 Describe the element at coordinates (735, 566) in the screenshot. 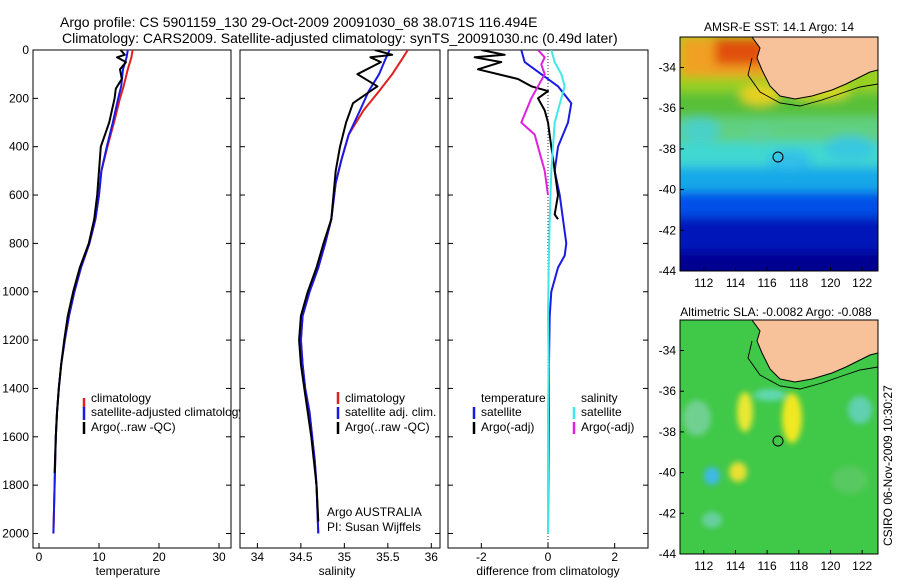

I see `sla-map-lon-label: 114` at that location.